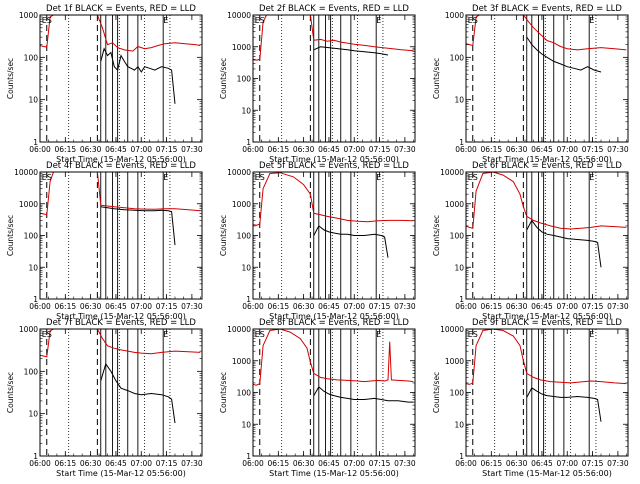 This screenshot has height=484, width=640. What do you see at coordinates (121, 323) in the screenshot?
I see `panel-title: Det 7f BLACK = Events, RED = LLD` at bounding box center [121, 323].